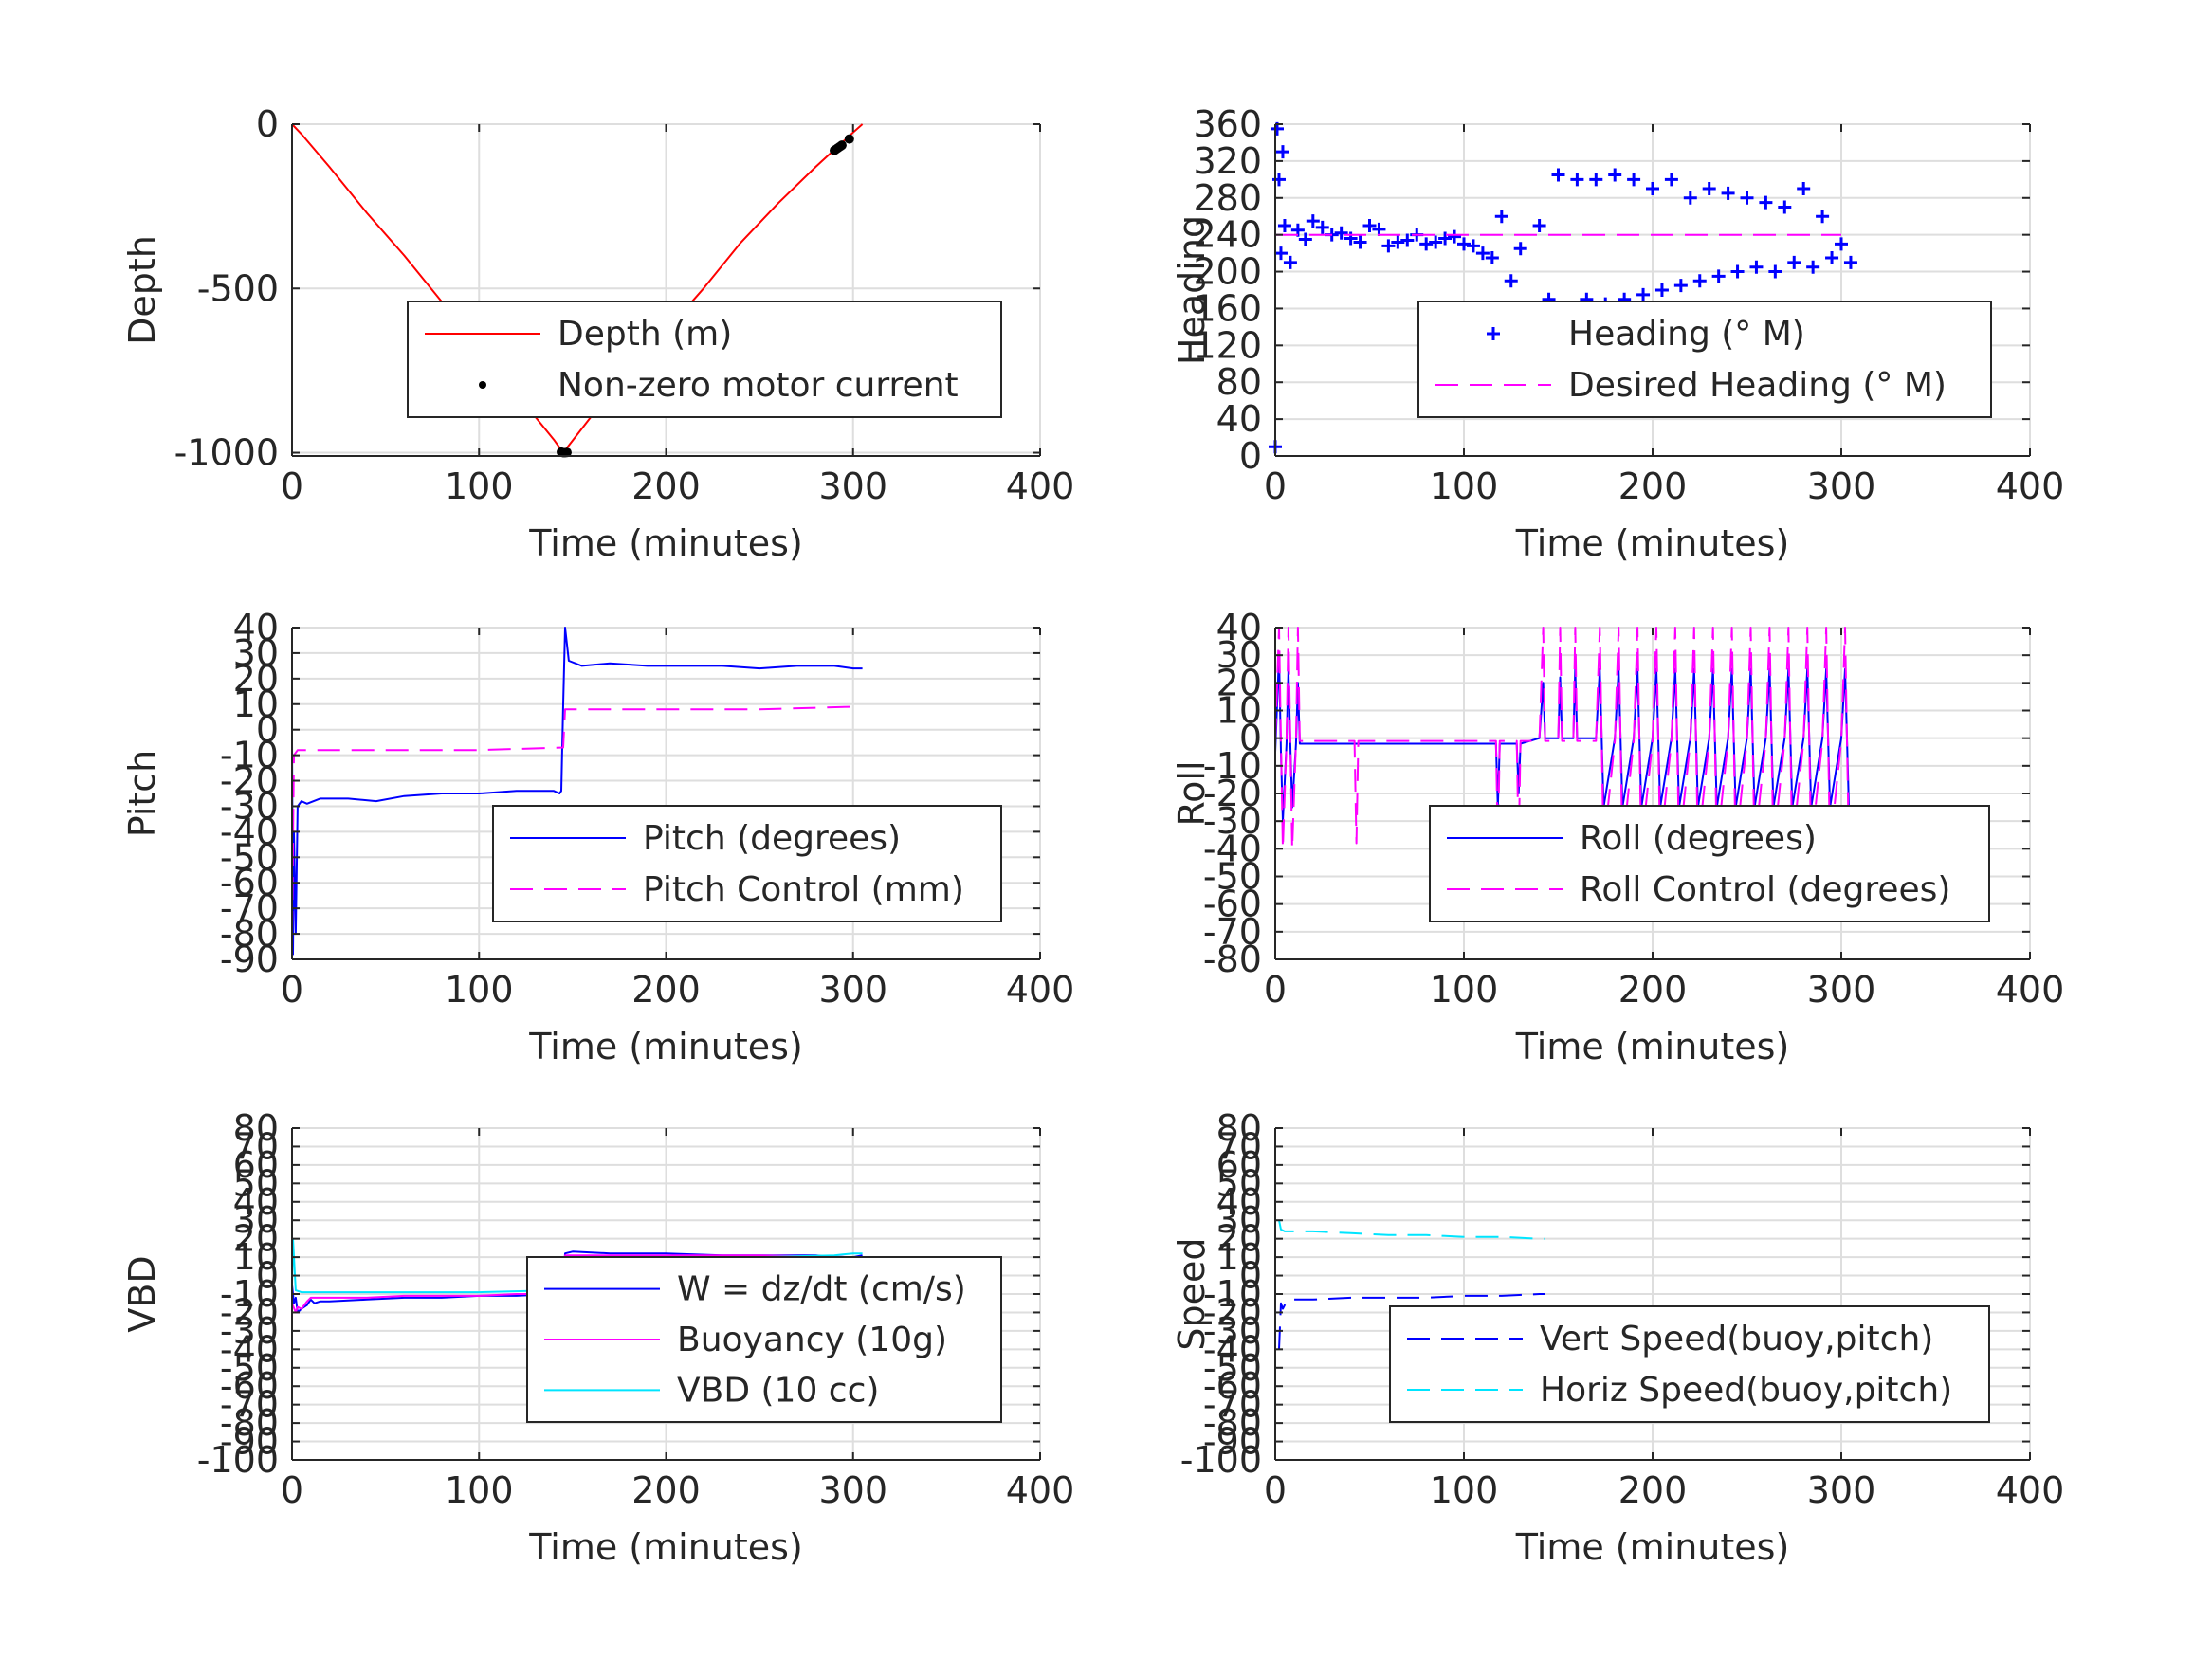 The height and width of the screenshot is (1659, 2212). Describe the element at coordinates (1192, 793) in the screenshot. I see `y-axis-label: Roll` at that location.